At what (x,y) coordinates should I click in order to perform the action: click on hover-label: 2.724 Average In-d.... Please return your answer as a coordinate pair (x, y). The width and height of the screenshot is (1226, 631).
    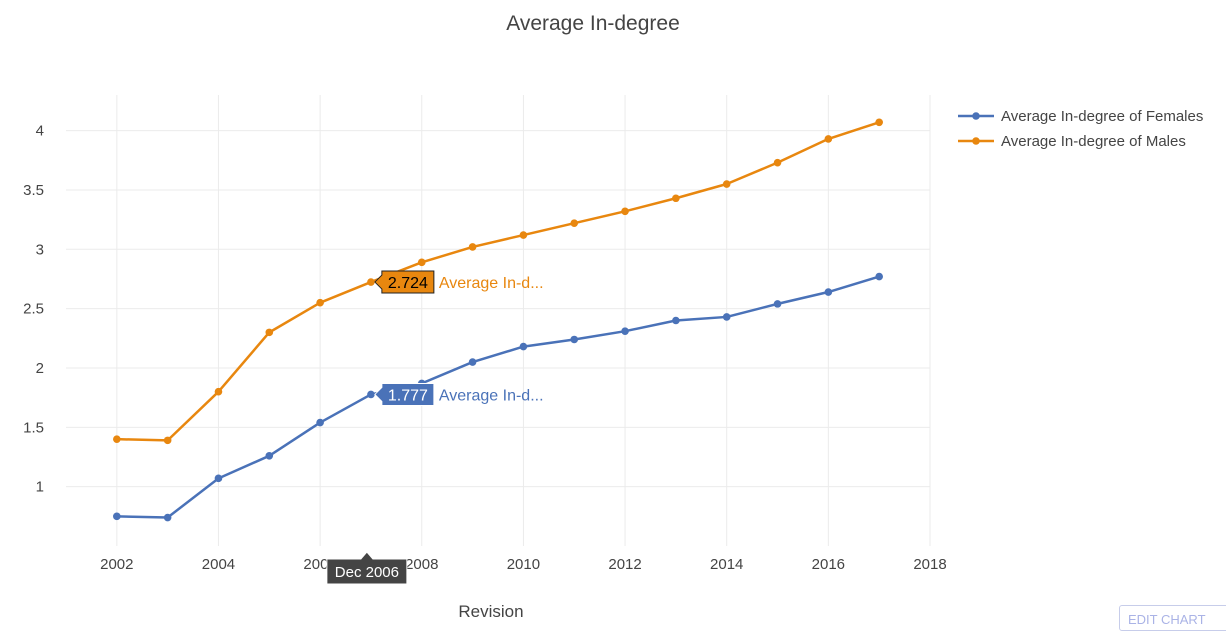
    Looking at the image, I should click on (459, 282).